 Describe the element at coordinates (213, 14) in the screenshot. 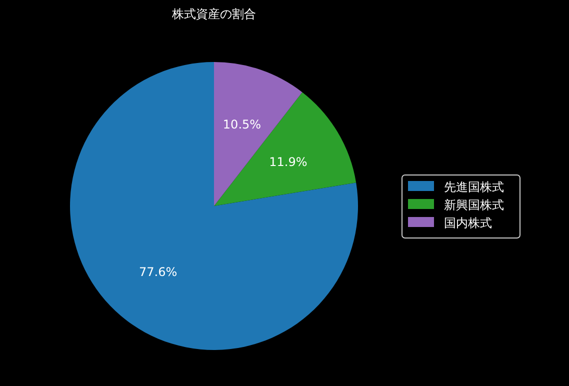

I see `chart-title: 株式資産の割合` at that location.